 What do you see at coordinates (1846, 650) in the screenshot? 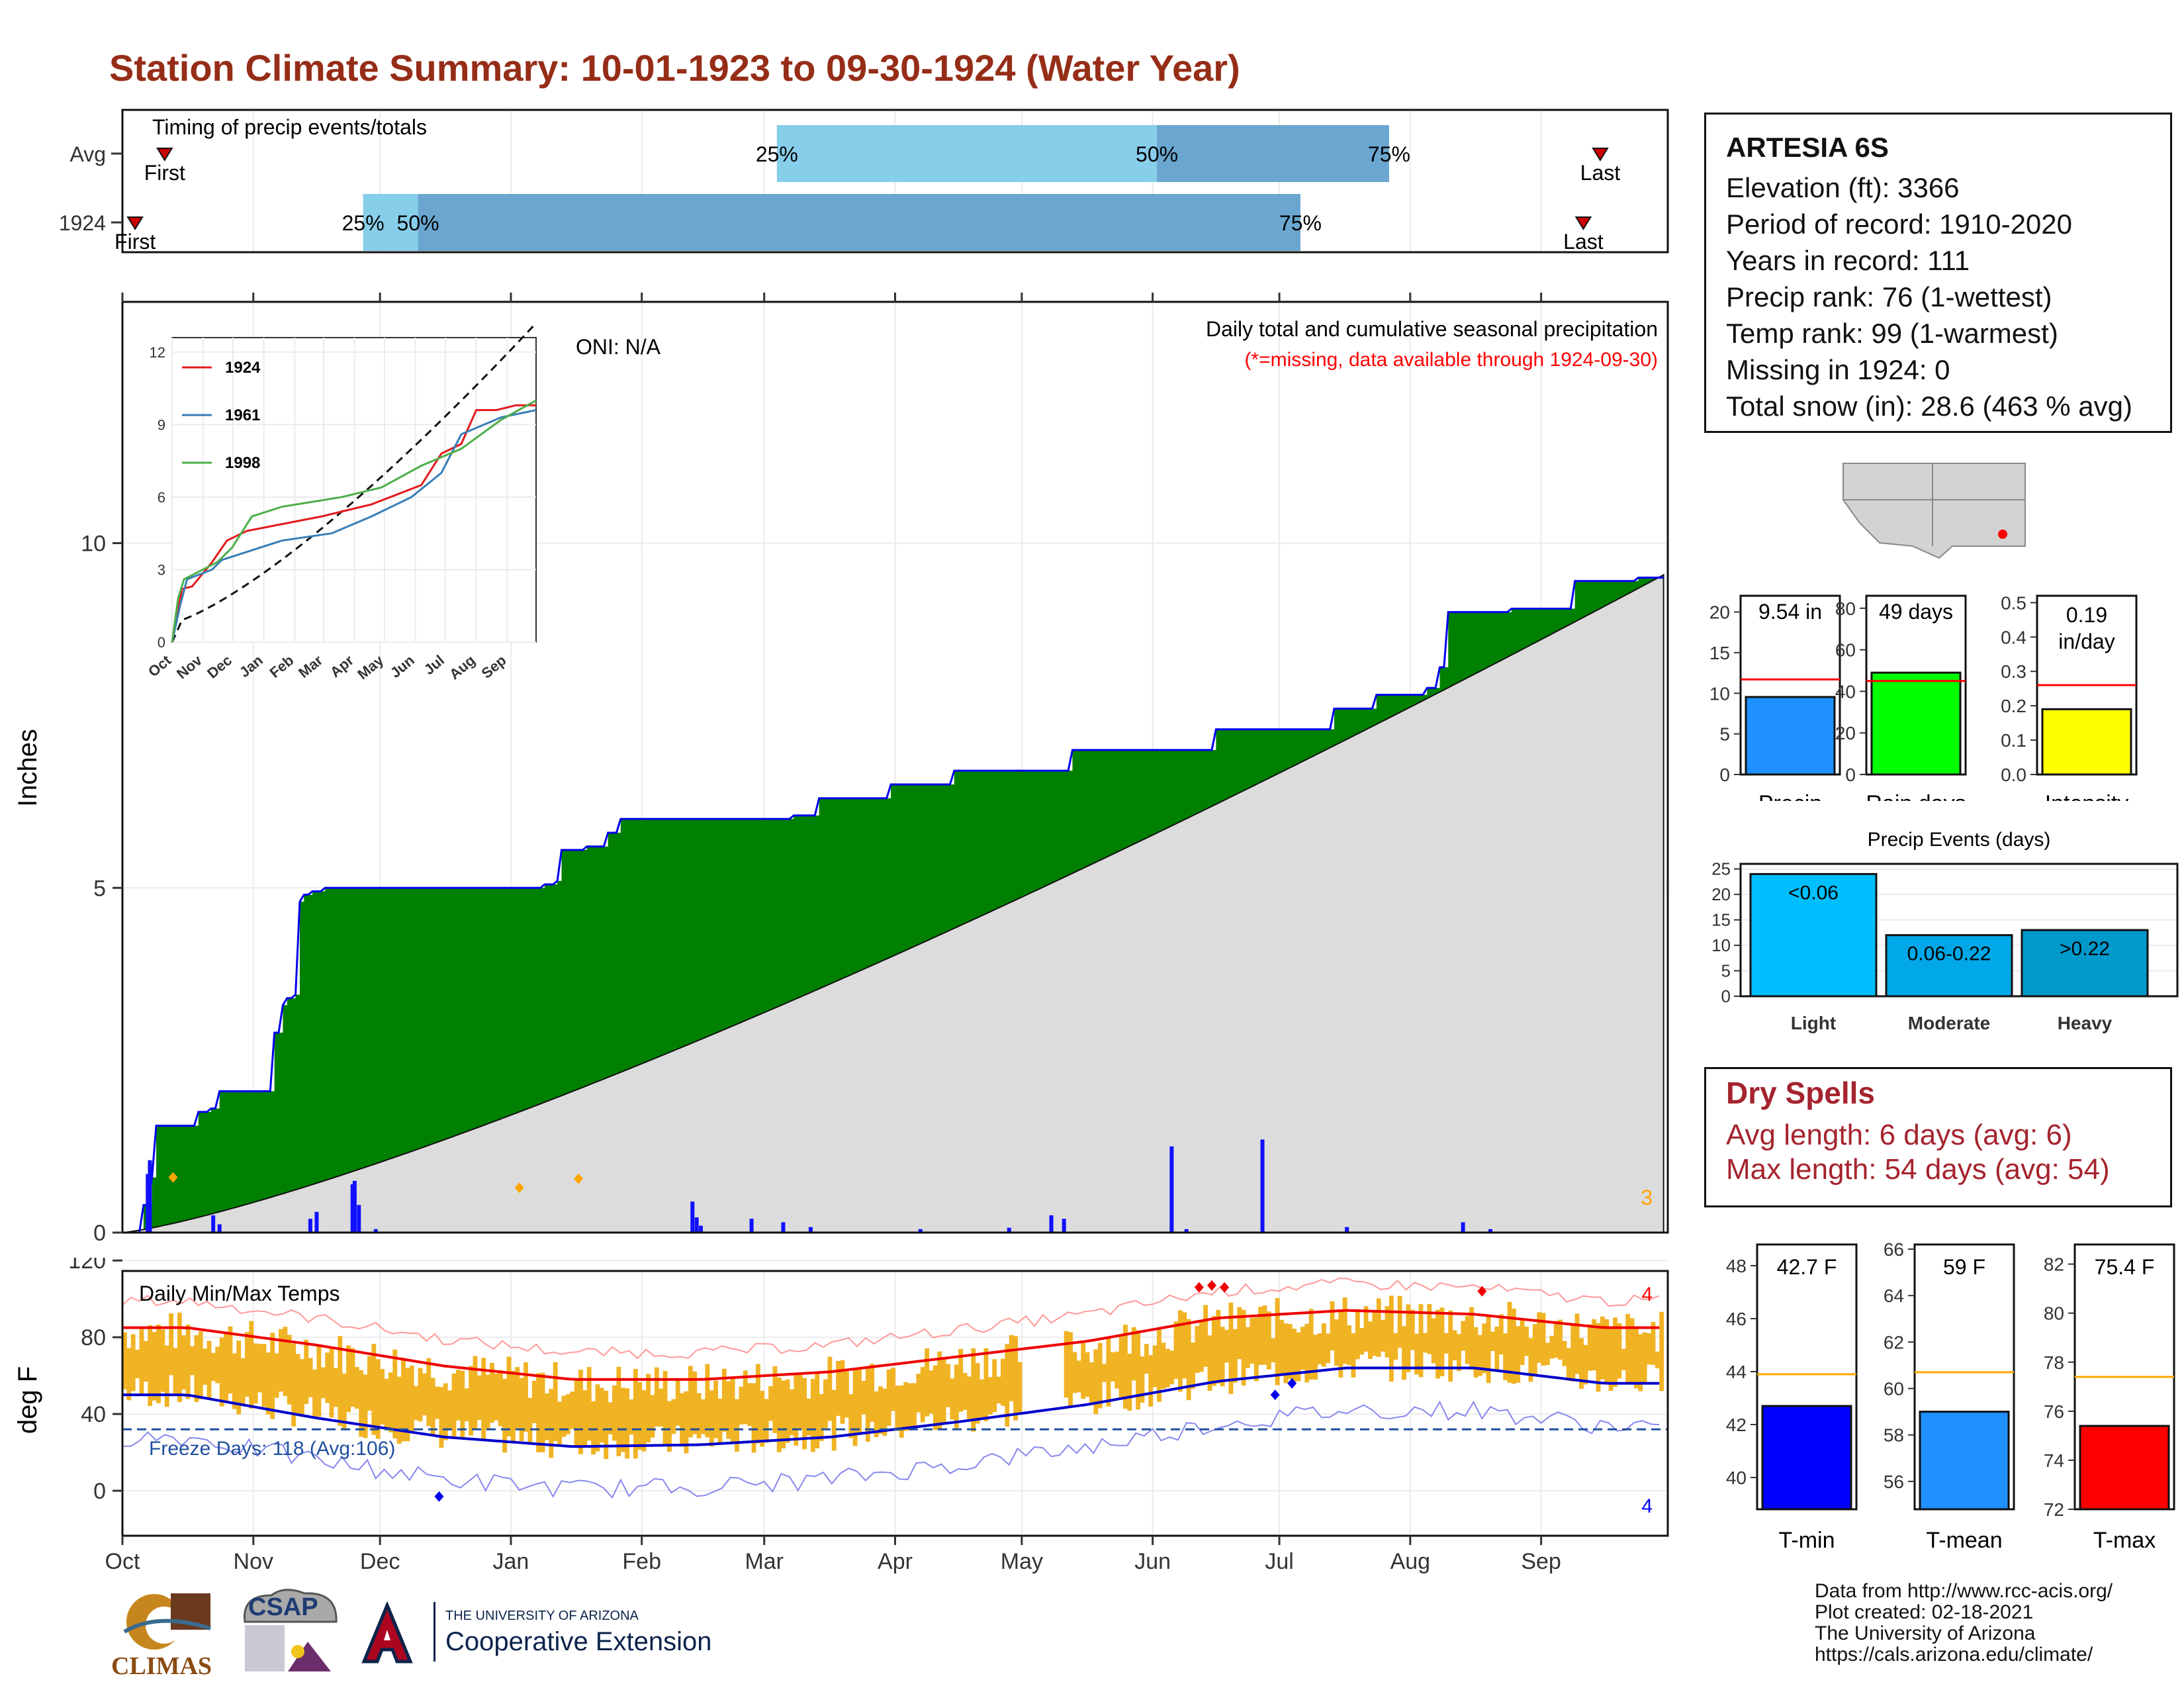
I see `summary-rain-days-tick-label: 60` at bounding box center [1846, 650].